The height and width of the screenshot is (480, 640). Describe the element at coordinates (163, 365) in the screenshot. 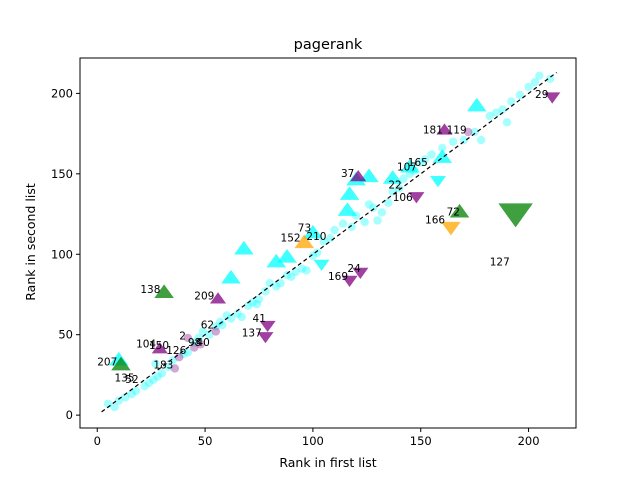

I see `point-label-183: 183` at that location.